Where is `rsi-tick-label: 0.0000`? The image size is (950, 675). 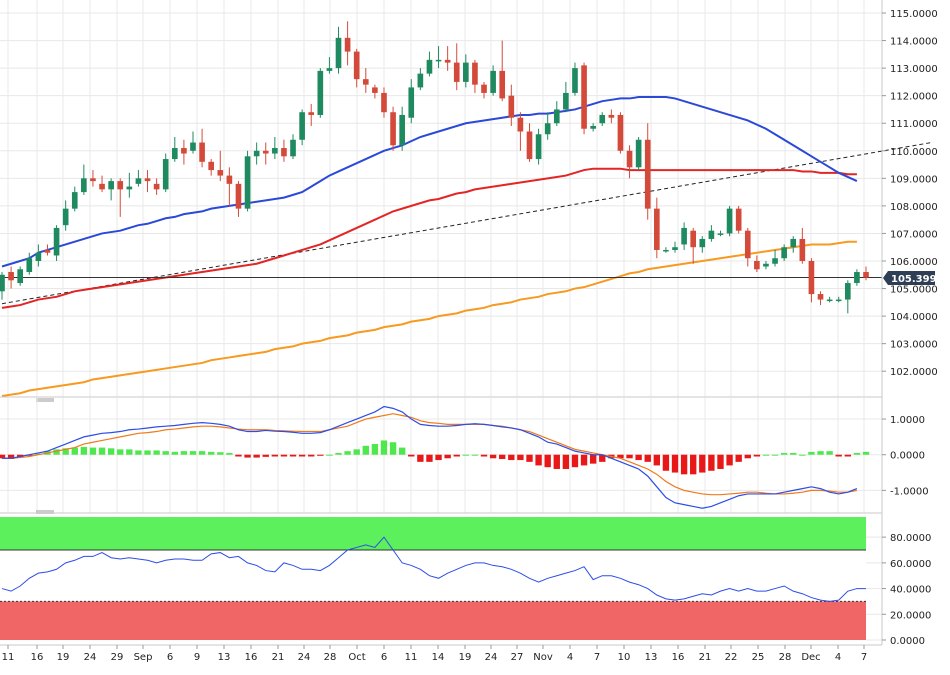
rsi-tick-label: 0.0000 is located at coordinates (907, 641).